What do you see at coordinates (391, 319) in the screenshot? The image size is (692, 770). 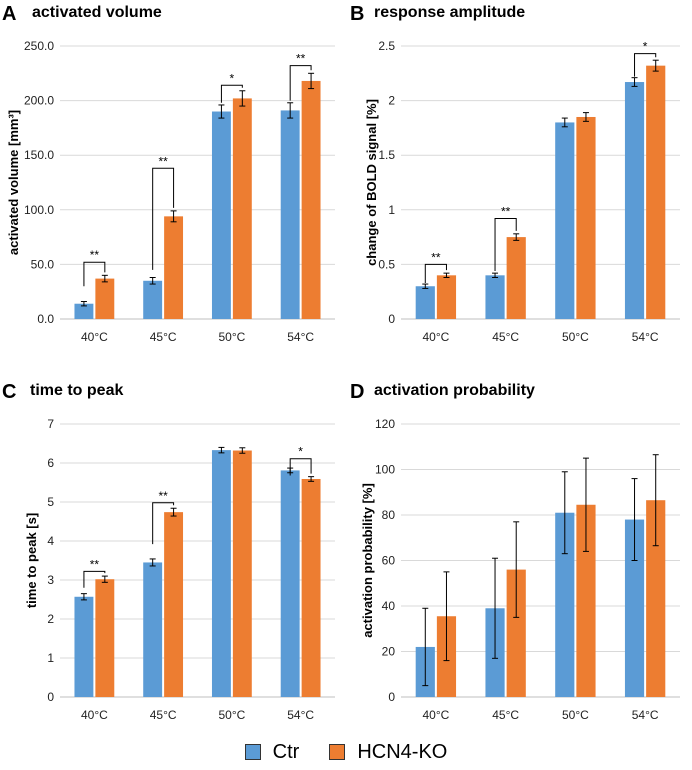 I see `panel-b-ytick-label: 0` at bounding box center [391, 319].